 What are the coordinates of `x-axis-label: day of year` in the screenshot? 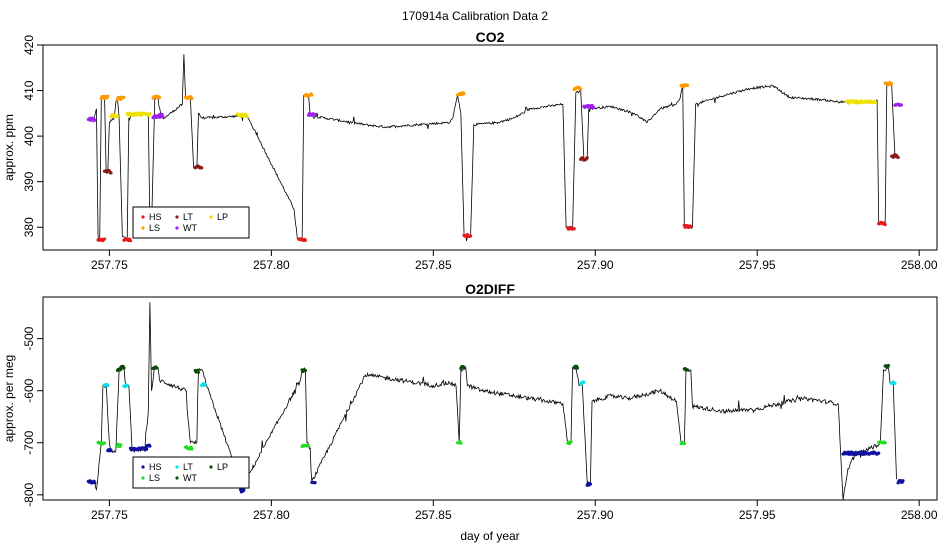 It's located at (489, 536).